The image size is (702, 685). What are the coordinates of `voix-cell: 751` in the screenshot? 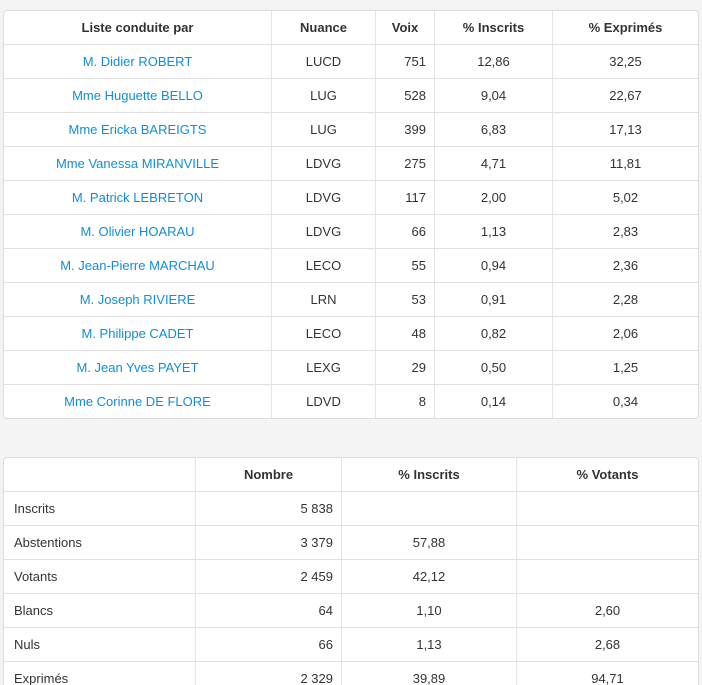 It's located at (404, 61).